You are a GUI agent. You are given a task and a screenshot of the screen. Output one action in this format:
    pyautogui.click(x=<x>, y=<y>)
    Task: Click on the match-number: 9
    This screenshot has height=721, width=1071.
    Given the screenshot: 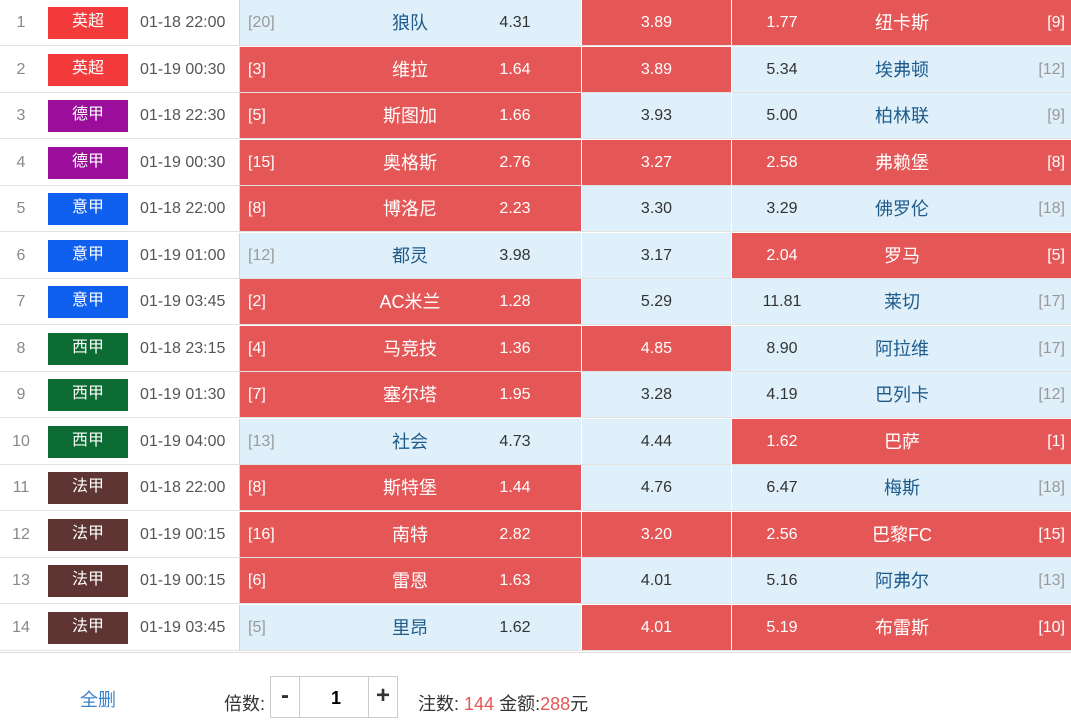 What is the action you would take?
    pyautogui.click(x=21, y=394)
    